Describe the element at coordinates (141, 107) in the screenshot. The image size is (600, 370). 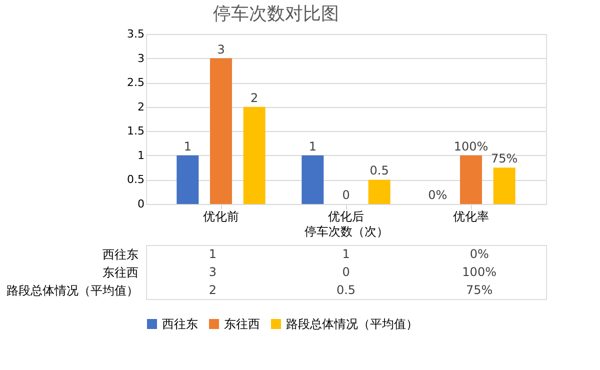
I see `y-tick-label: 2` at that location.